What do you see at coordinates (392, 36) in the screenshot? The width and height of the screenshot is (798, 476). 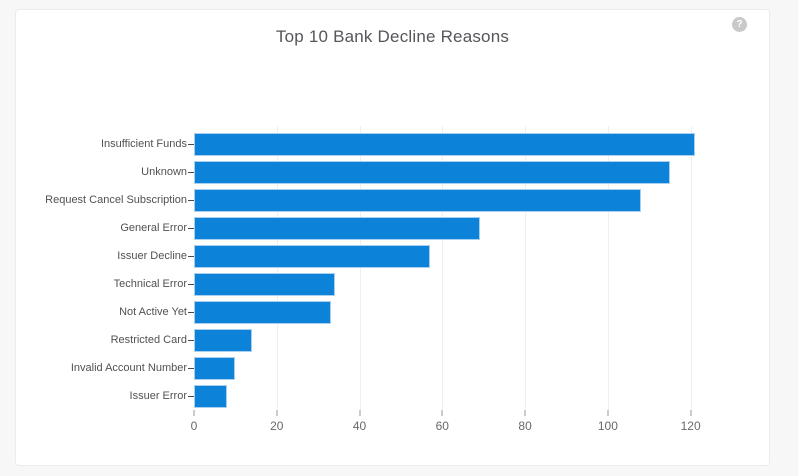 I see `chart-title: Top 10 Bank Decline Reasons` at bounding box center [392, 36].